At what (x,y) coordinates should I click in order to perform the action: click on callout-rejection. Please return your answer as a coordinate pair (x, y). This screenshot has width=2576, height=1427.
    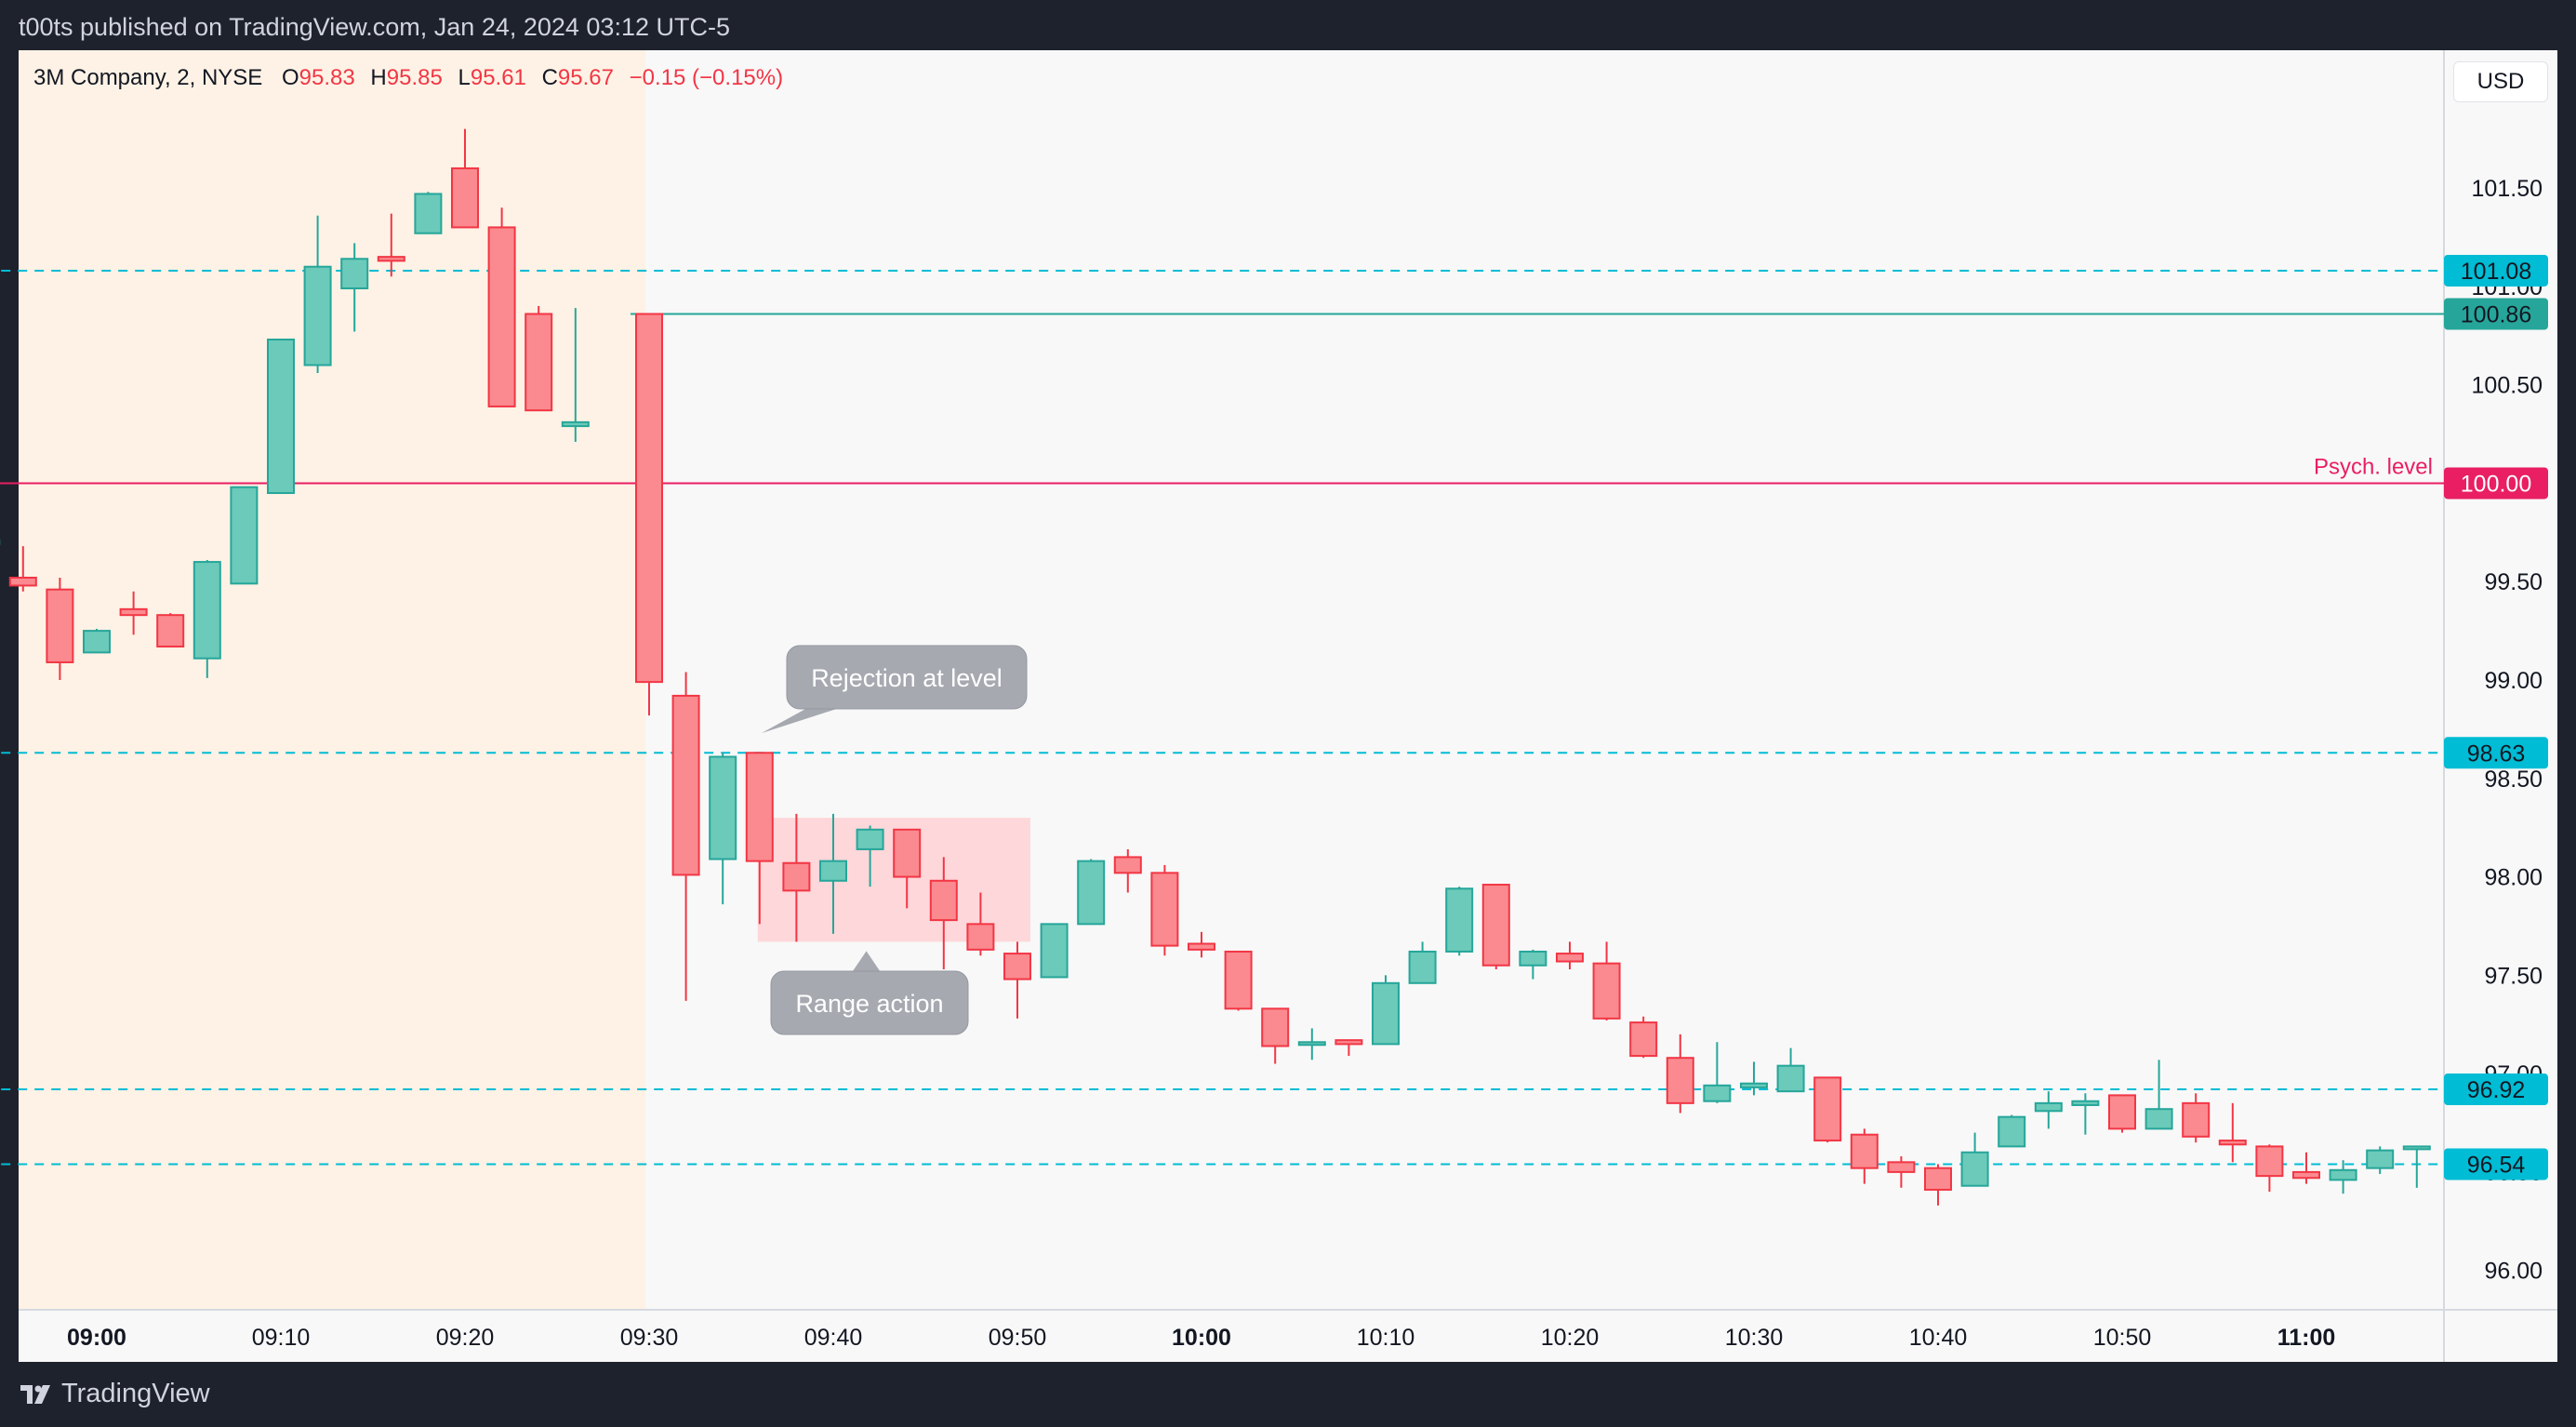
    Looking at the image, I should click on (907, 677).